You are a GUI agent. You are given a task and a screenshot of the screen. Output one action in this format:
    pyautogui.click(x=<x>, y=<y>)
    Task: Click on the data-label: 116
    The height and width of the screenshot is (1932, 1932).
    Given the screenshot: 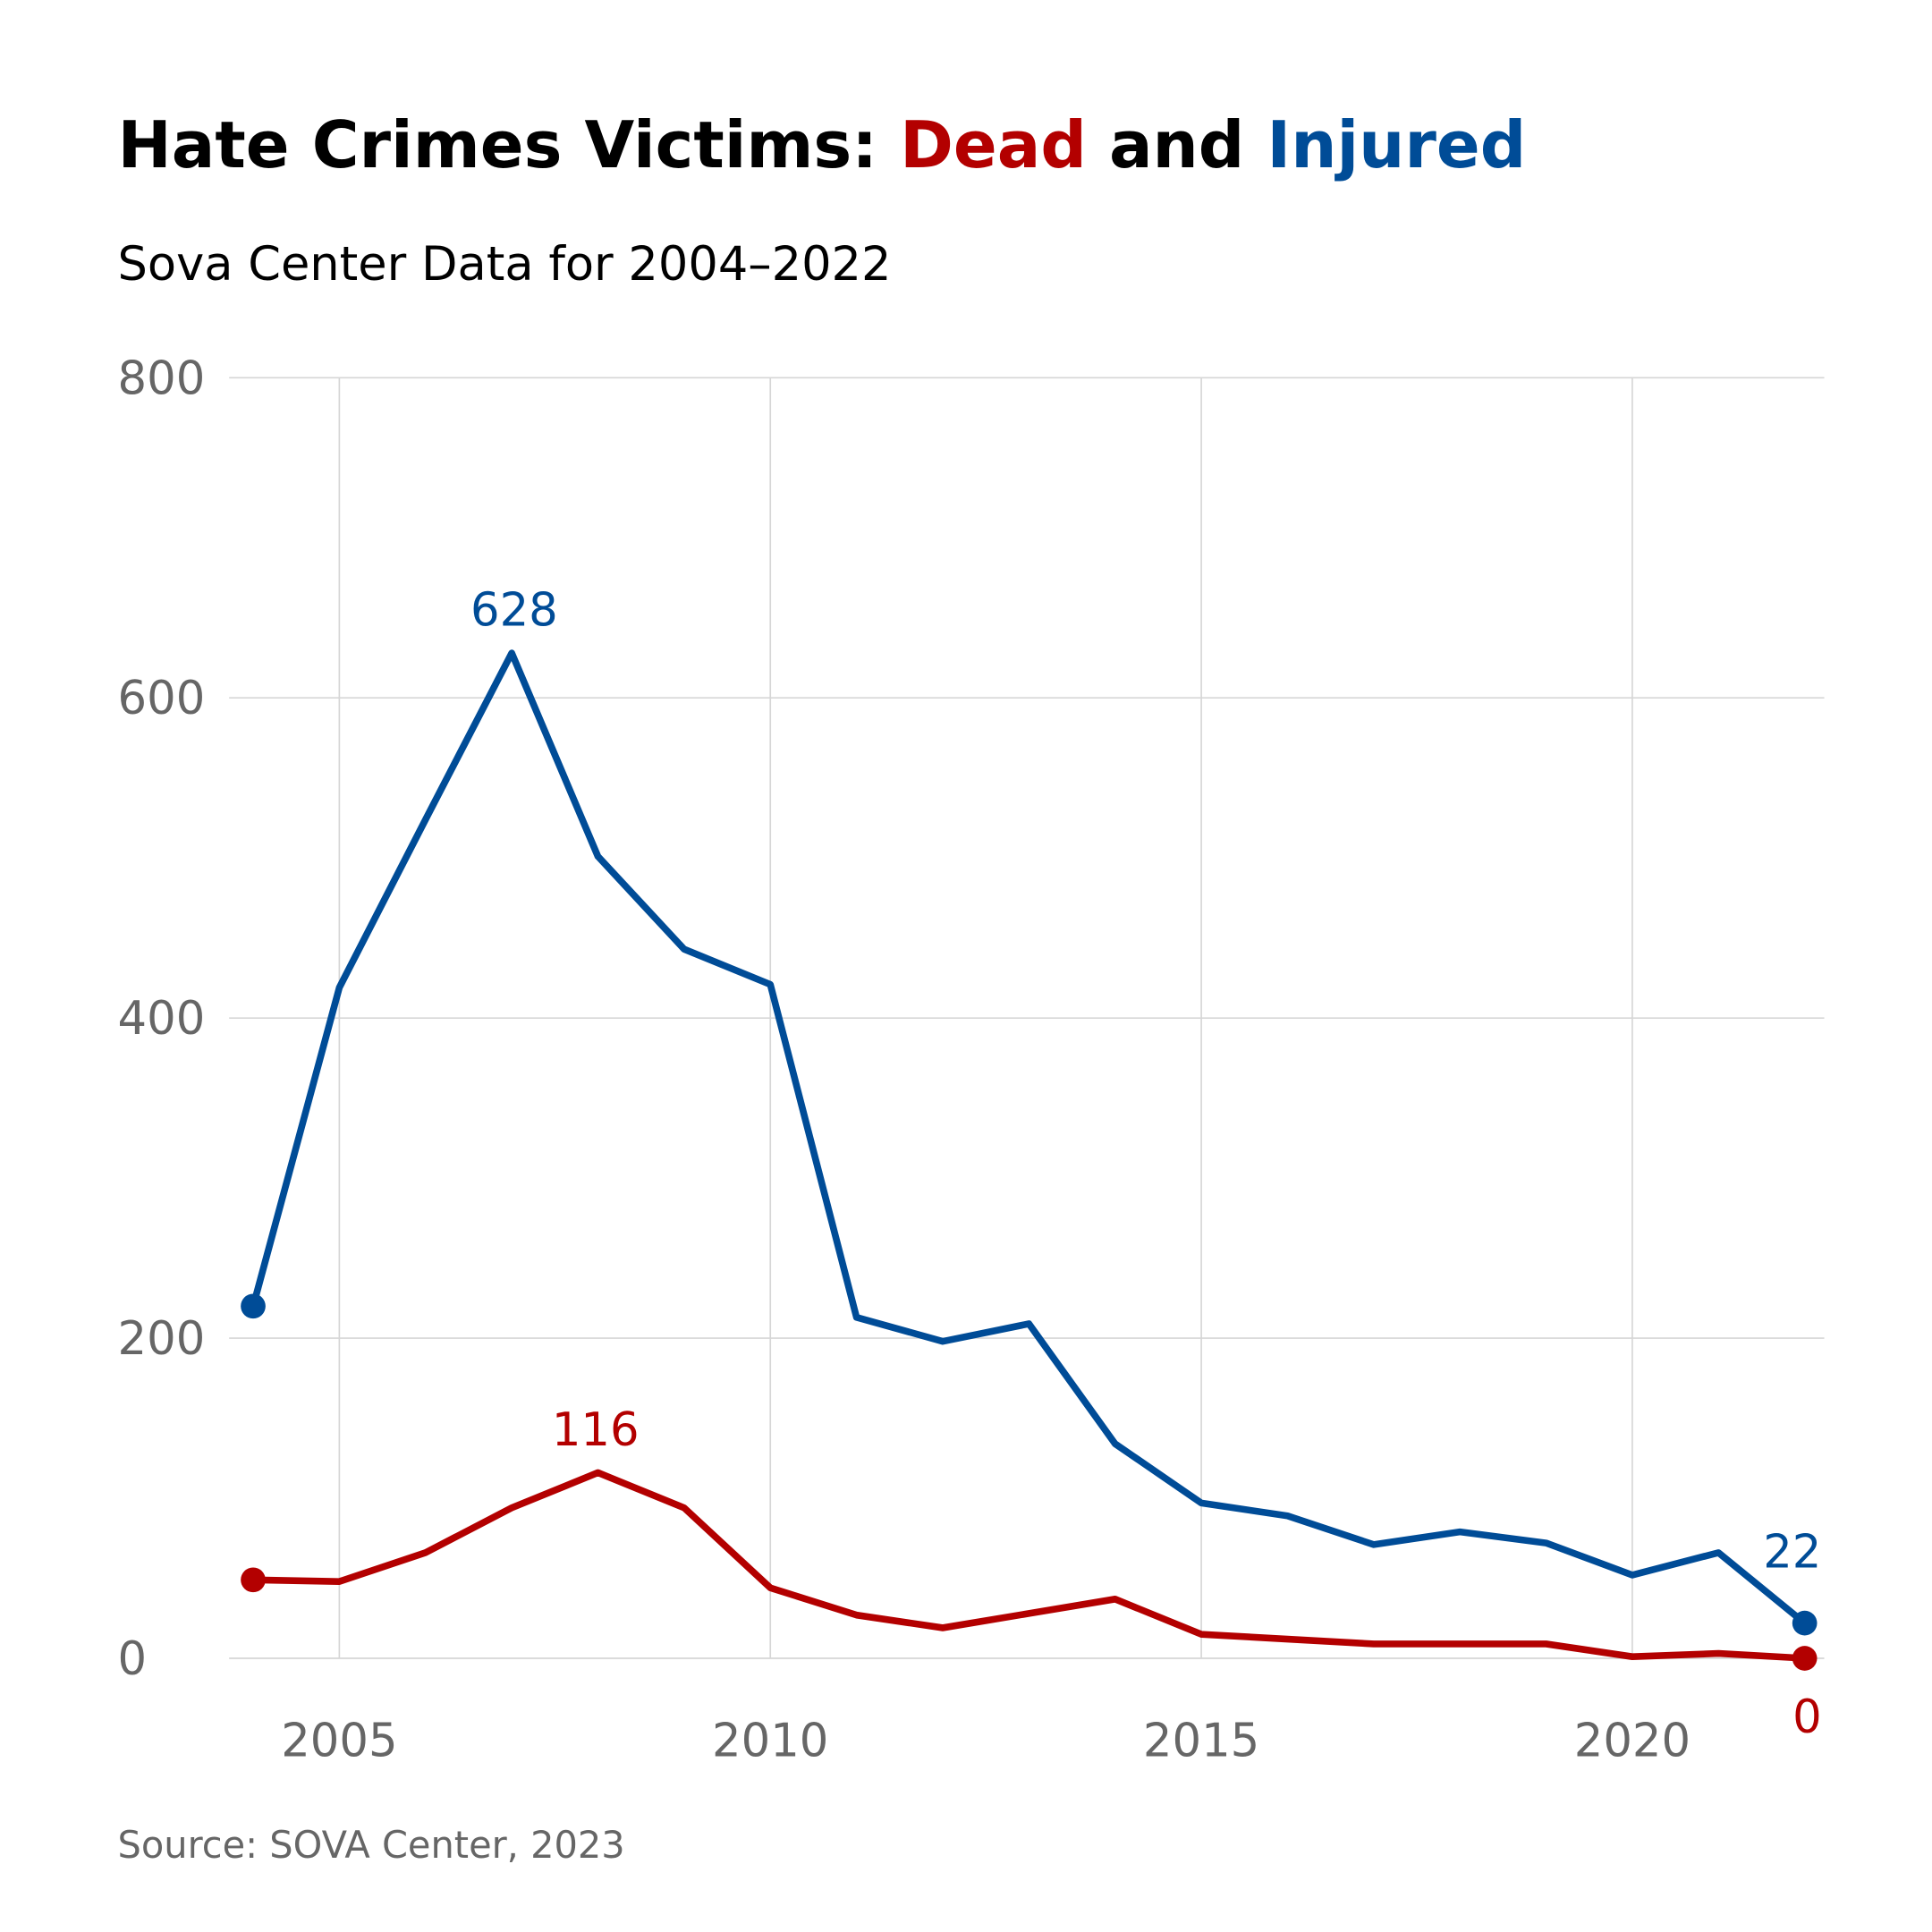 What is the action you would take?
    pyautogui.click(x=596, y=1430)
    